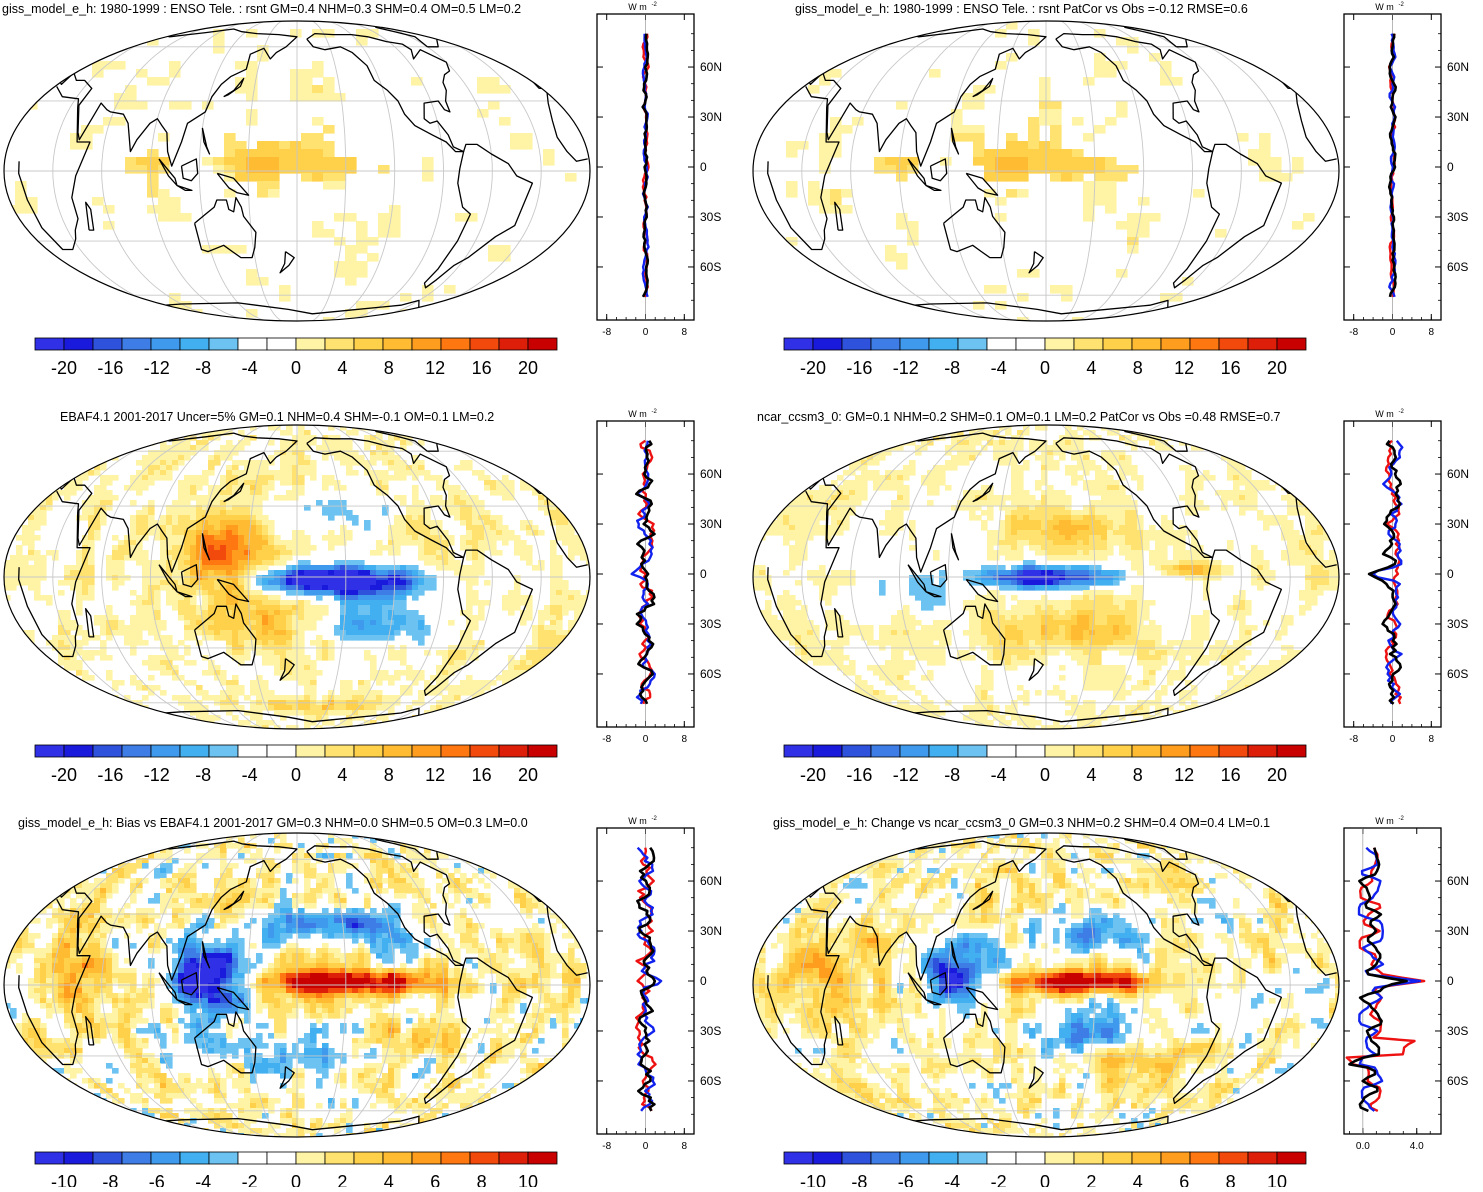 Image resolution: width=1483 pixels, height=1192 pixels. What do you see at coordinates (646, 739) in the screenshot?
I see `profile-x-label: 0` at bounding box center [646, 739].